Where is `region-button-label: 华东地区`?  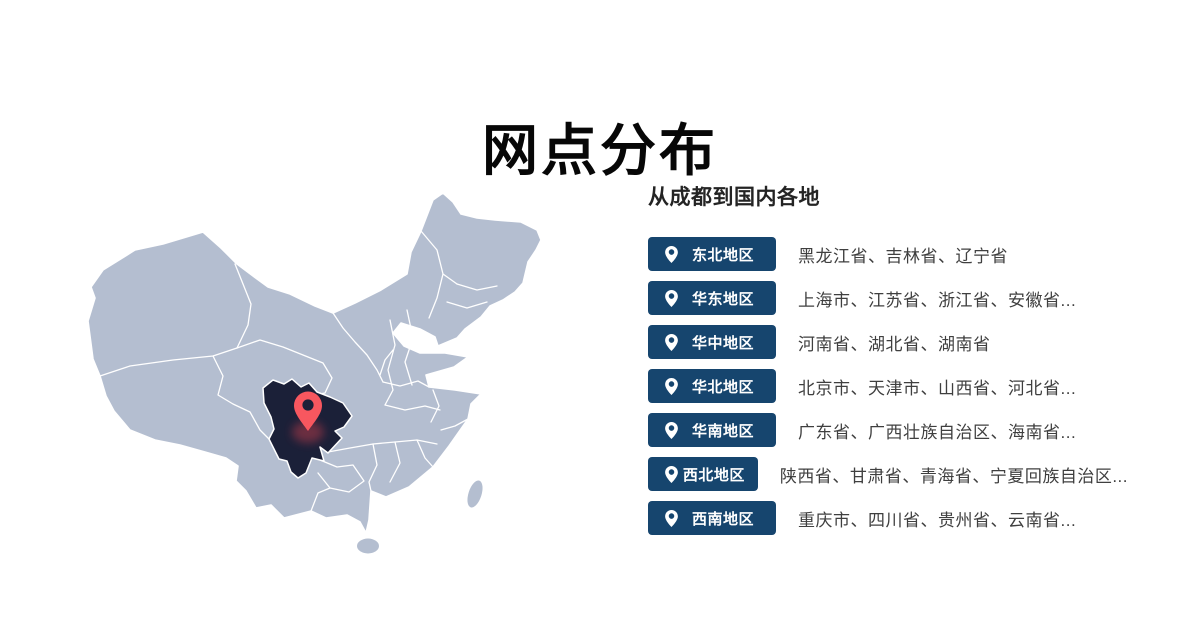
region-button-label: 华东地区 is located at coordinates (722, 299).